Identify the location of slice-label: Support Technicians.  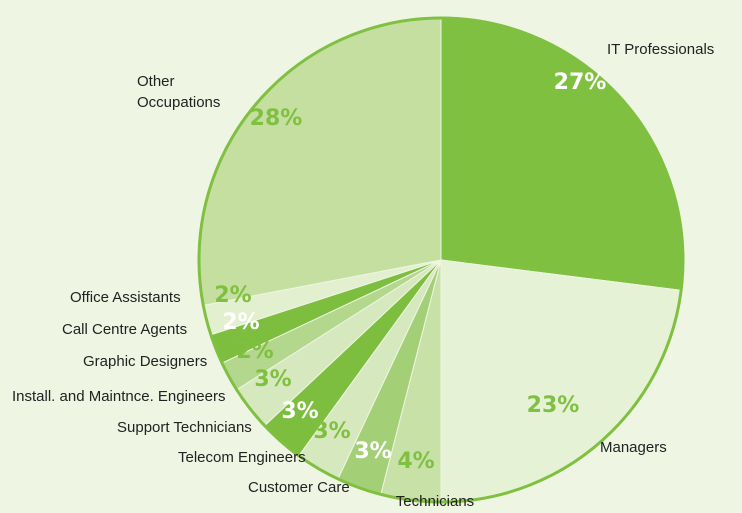
(184, 427).